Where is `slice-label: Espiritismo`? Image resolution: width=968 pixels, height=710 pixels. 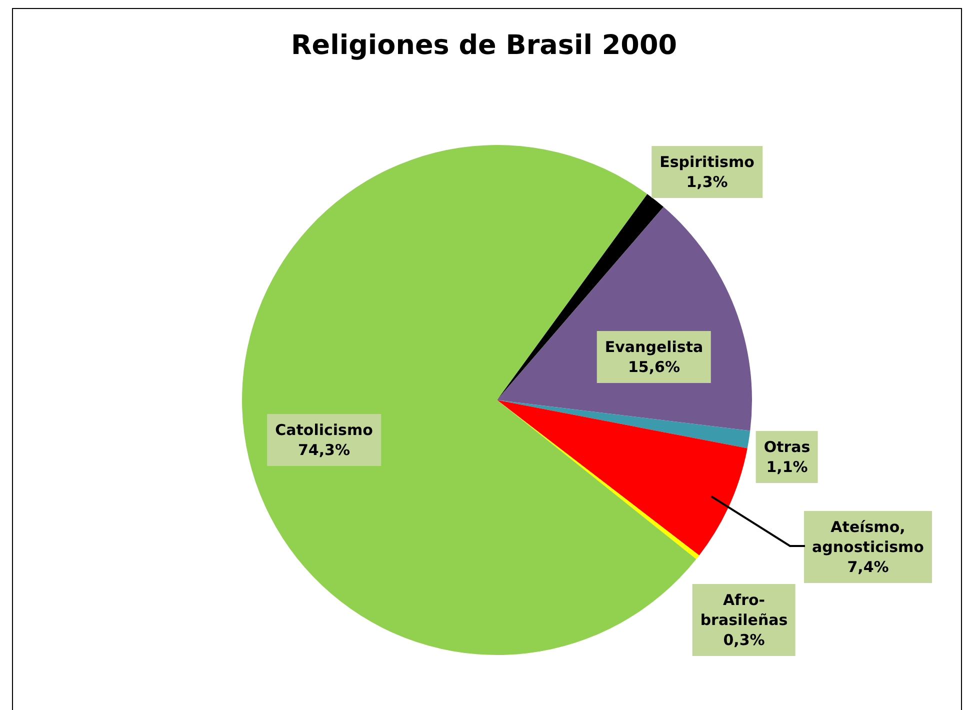 slice-label: Espiritismo is located at coordinates (707, 162).